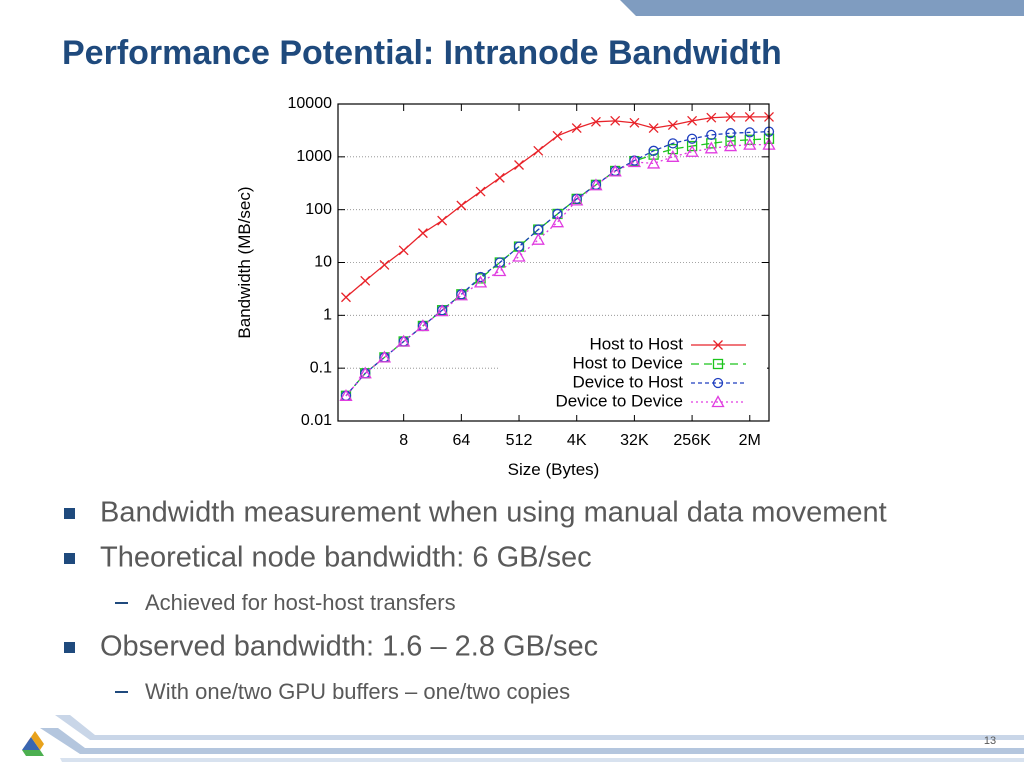 Image resolution: width=1024 pixels, height=768 pixels. What do you see at coordinates (318, 209) in the screenshot?
I see `y-tick-label: 100` at bounding box center [318, 209].